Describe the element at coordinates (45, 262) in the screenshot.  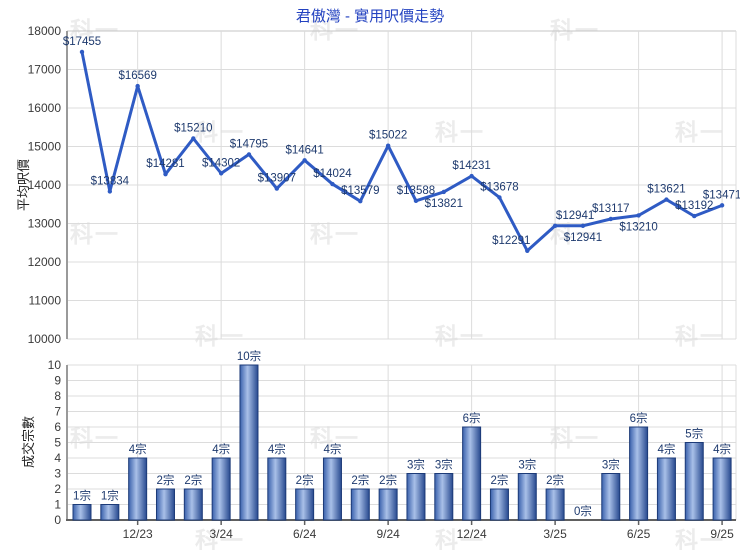
I see `y-tick-label: 12000` at that location.